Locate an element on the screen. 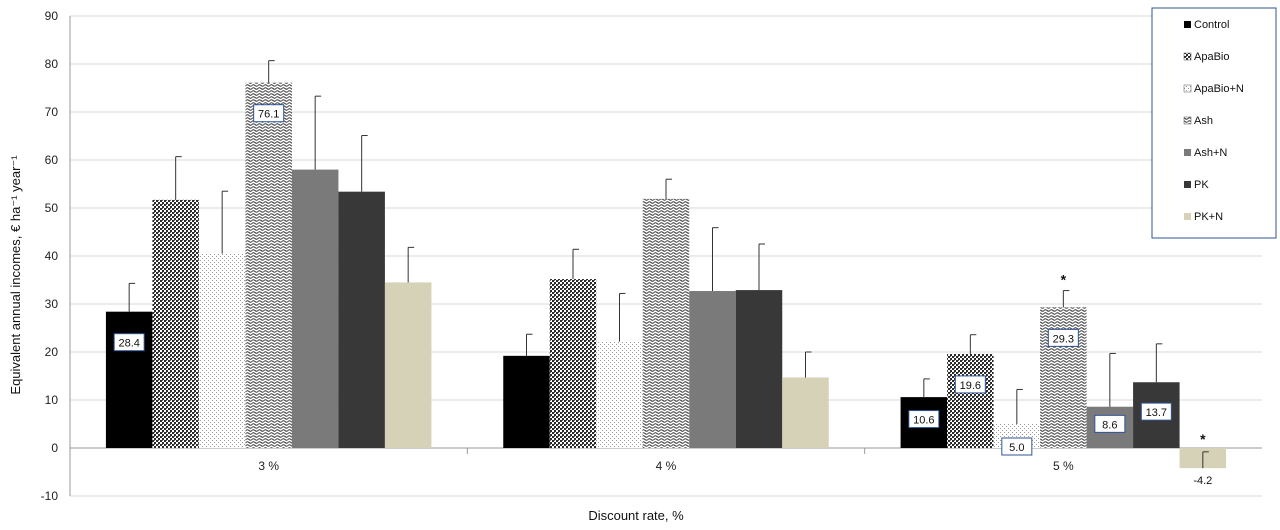 The image size is (1280, 530). x-axis-title: Discount rate, % is located at coordinates (636, 515).